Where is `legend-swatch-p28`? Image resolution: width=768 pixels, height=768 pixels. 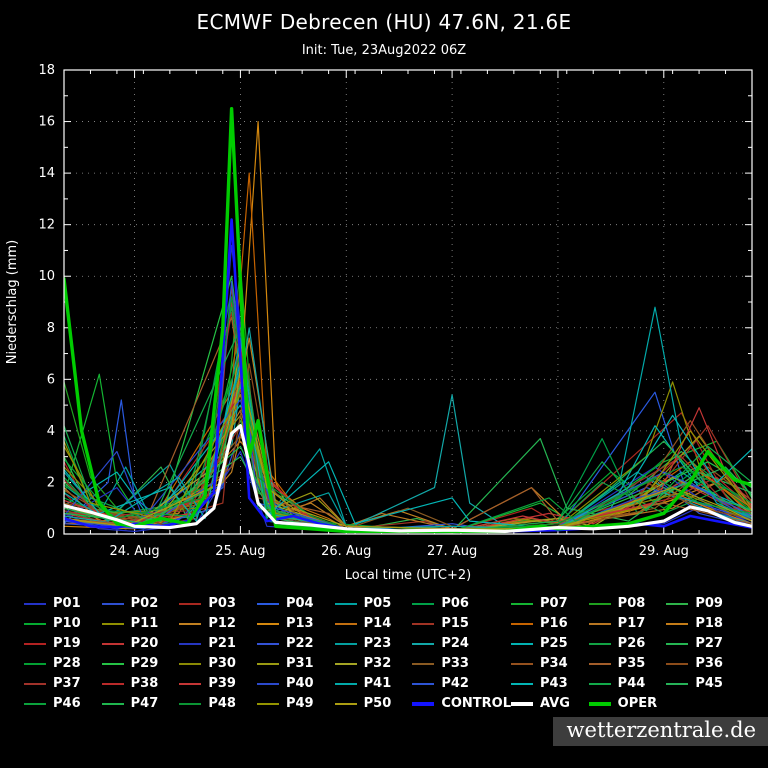
legend-swatch-p28 is located at coordinates (35, 663).